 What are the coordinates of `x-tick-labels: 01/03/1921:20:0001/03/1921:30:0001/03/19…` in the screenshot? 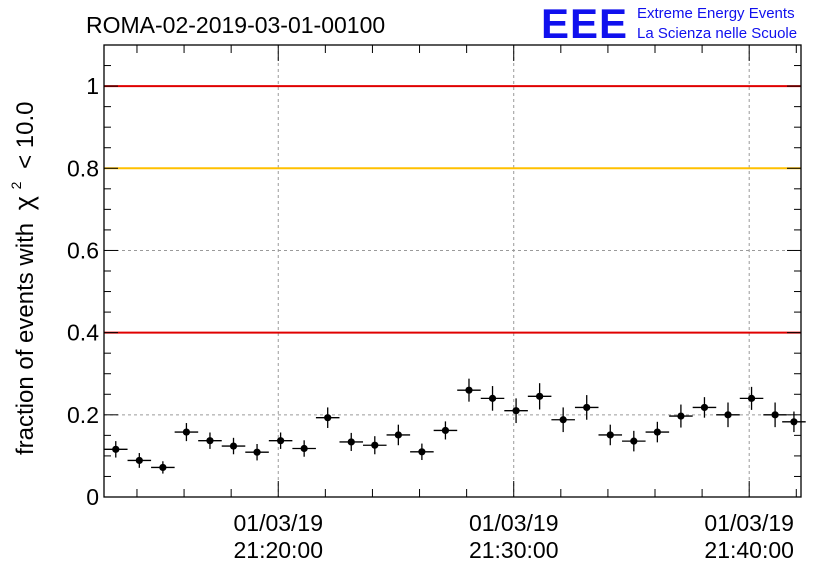 It's located at (513, 536).